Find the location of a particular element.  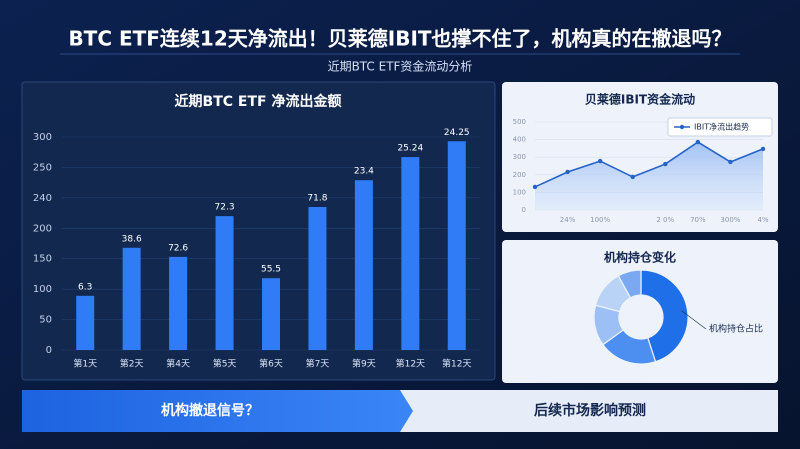

legend-dot is located at coordinates (682, 127).